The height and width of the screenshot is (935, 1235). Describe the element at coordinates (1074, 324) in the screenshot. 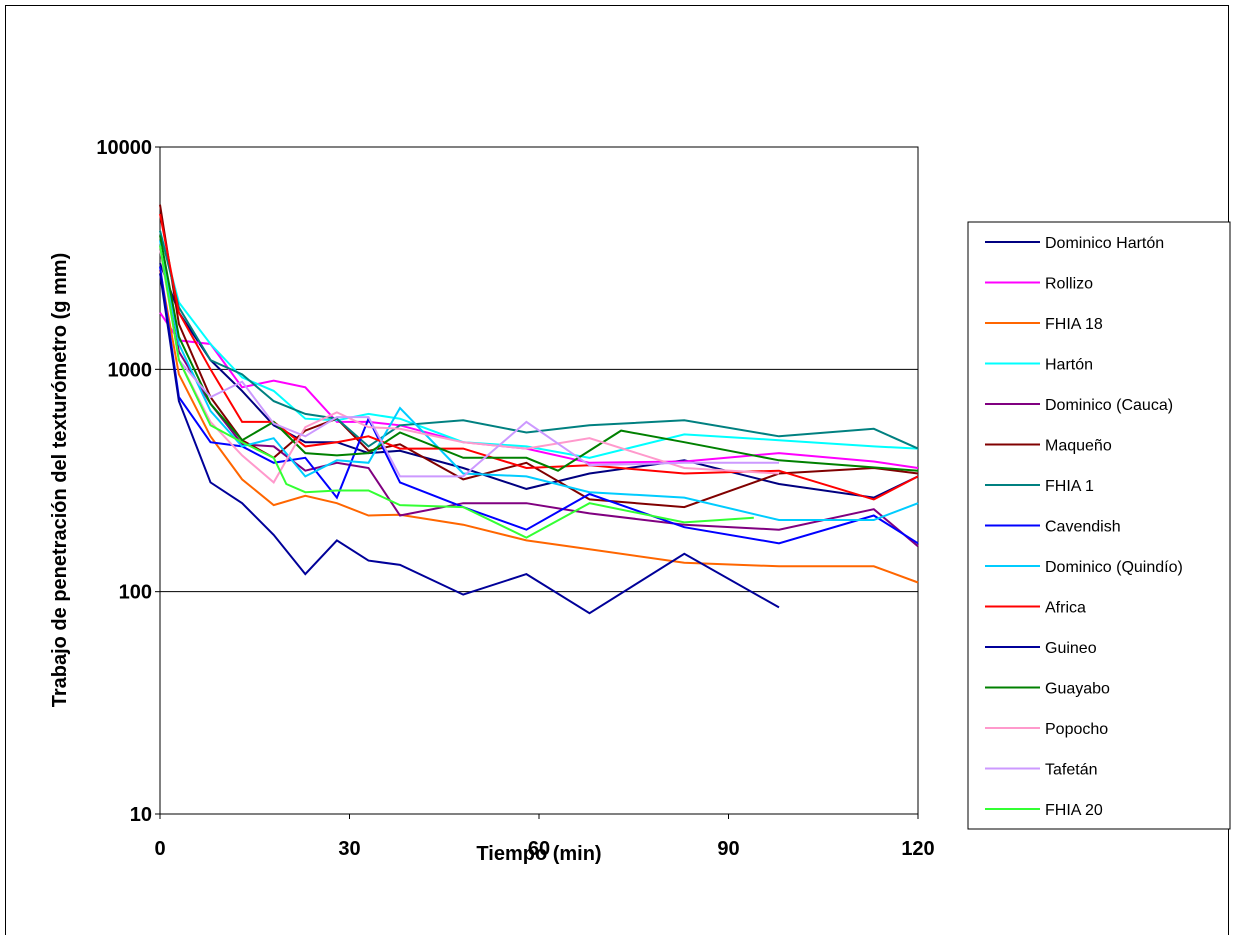

I see `legend-label: FHIA 18` at that location.